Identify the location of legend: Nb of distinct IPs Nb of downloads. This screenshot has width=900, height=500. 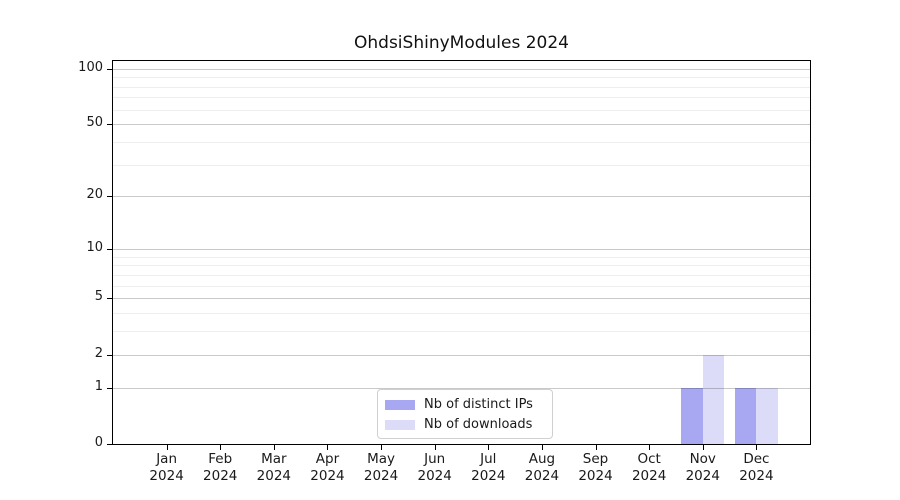
(465, 414).